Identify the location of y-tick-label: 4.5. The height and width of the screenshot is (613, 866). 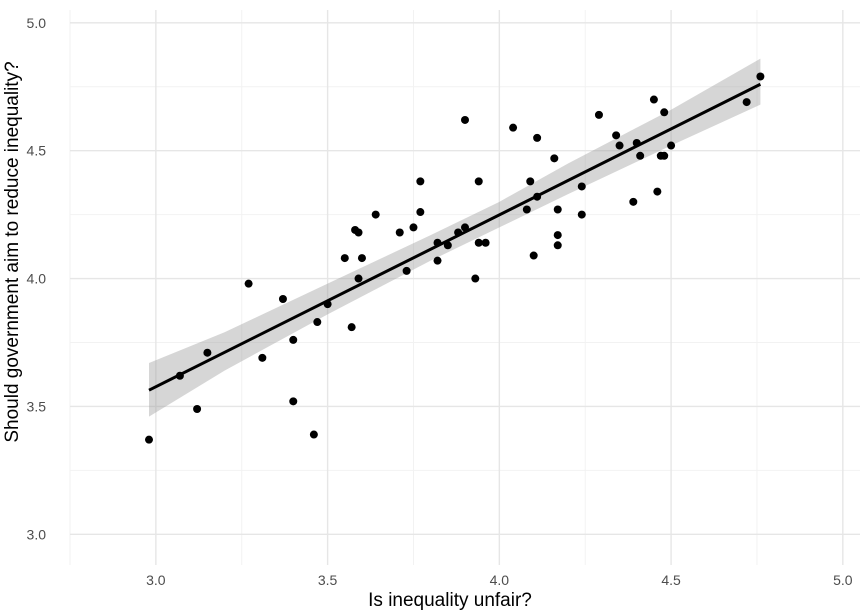
(37, 151).